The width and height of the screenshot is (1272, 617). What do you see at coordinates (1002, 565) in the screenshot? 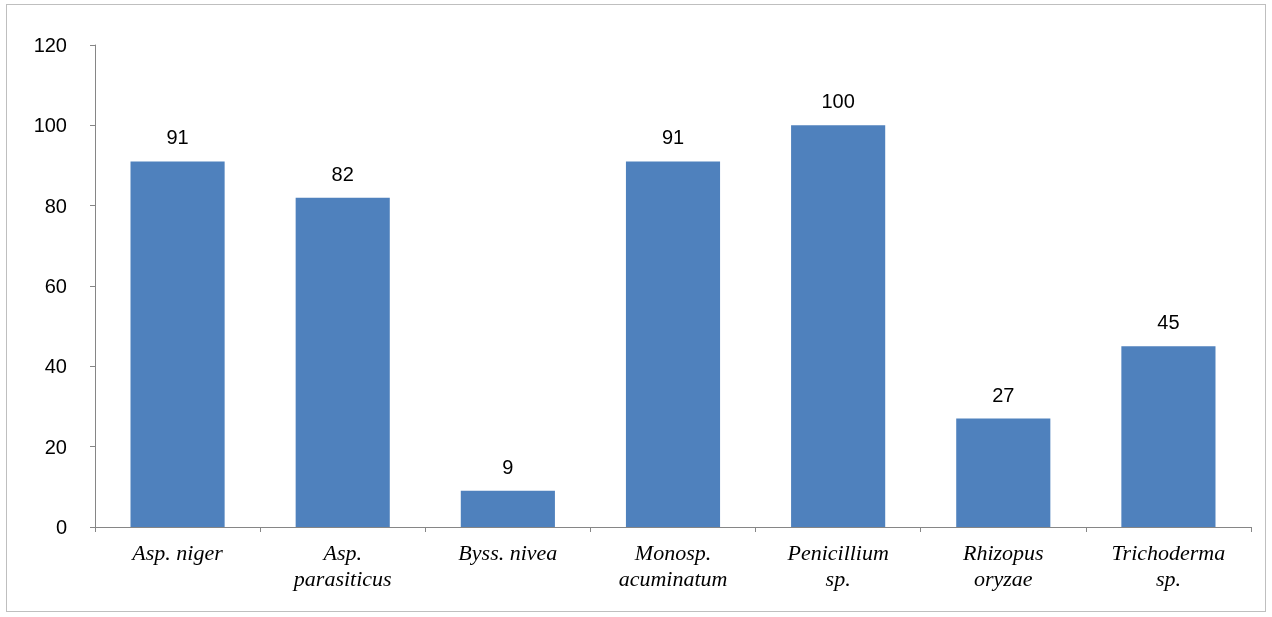
I see `x-tick-label: Rhizopus oryzae` at bounding box center [1002, 565].